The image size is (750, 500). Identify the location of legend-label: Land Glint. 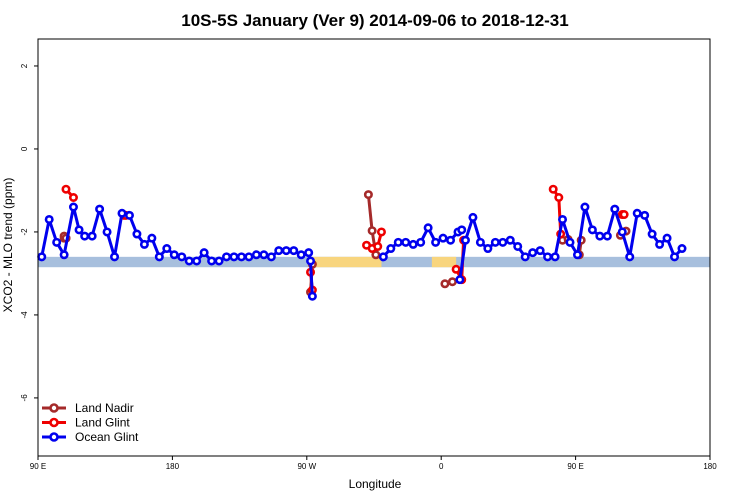
(102, 423).